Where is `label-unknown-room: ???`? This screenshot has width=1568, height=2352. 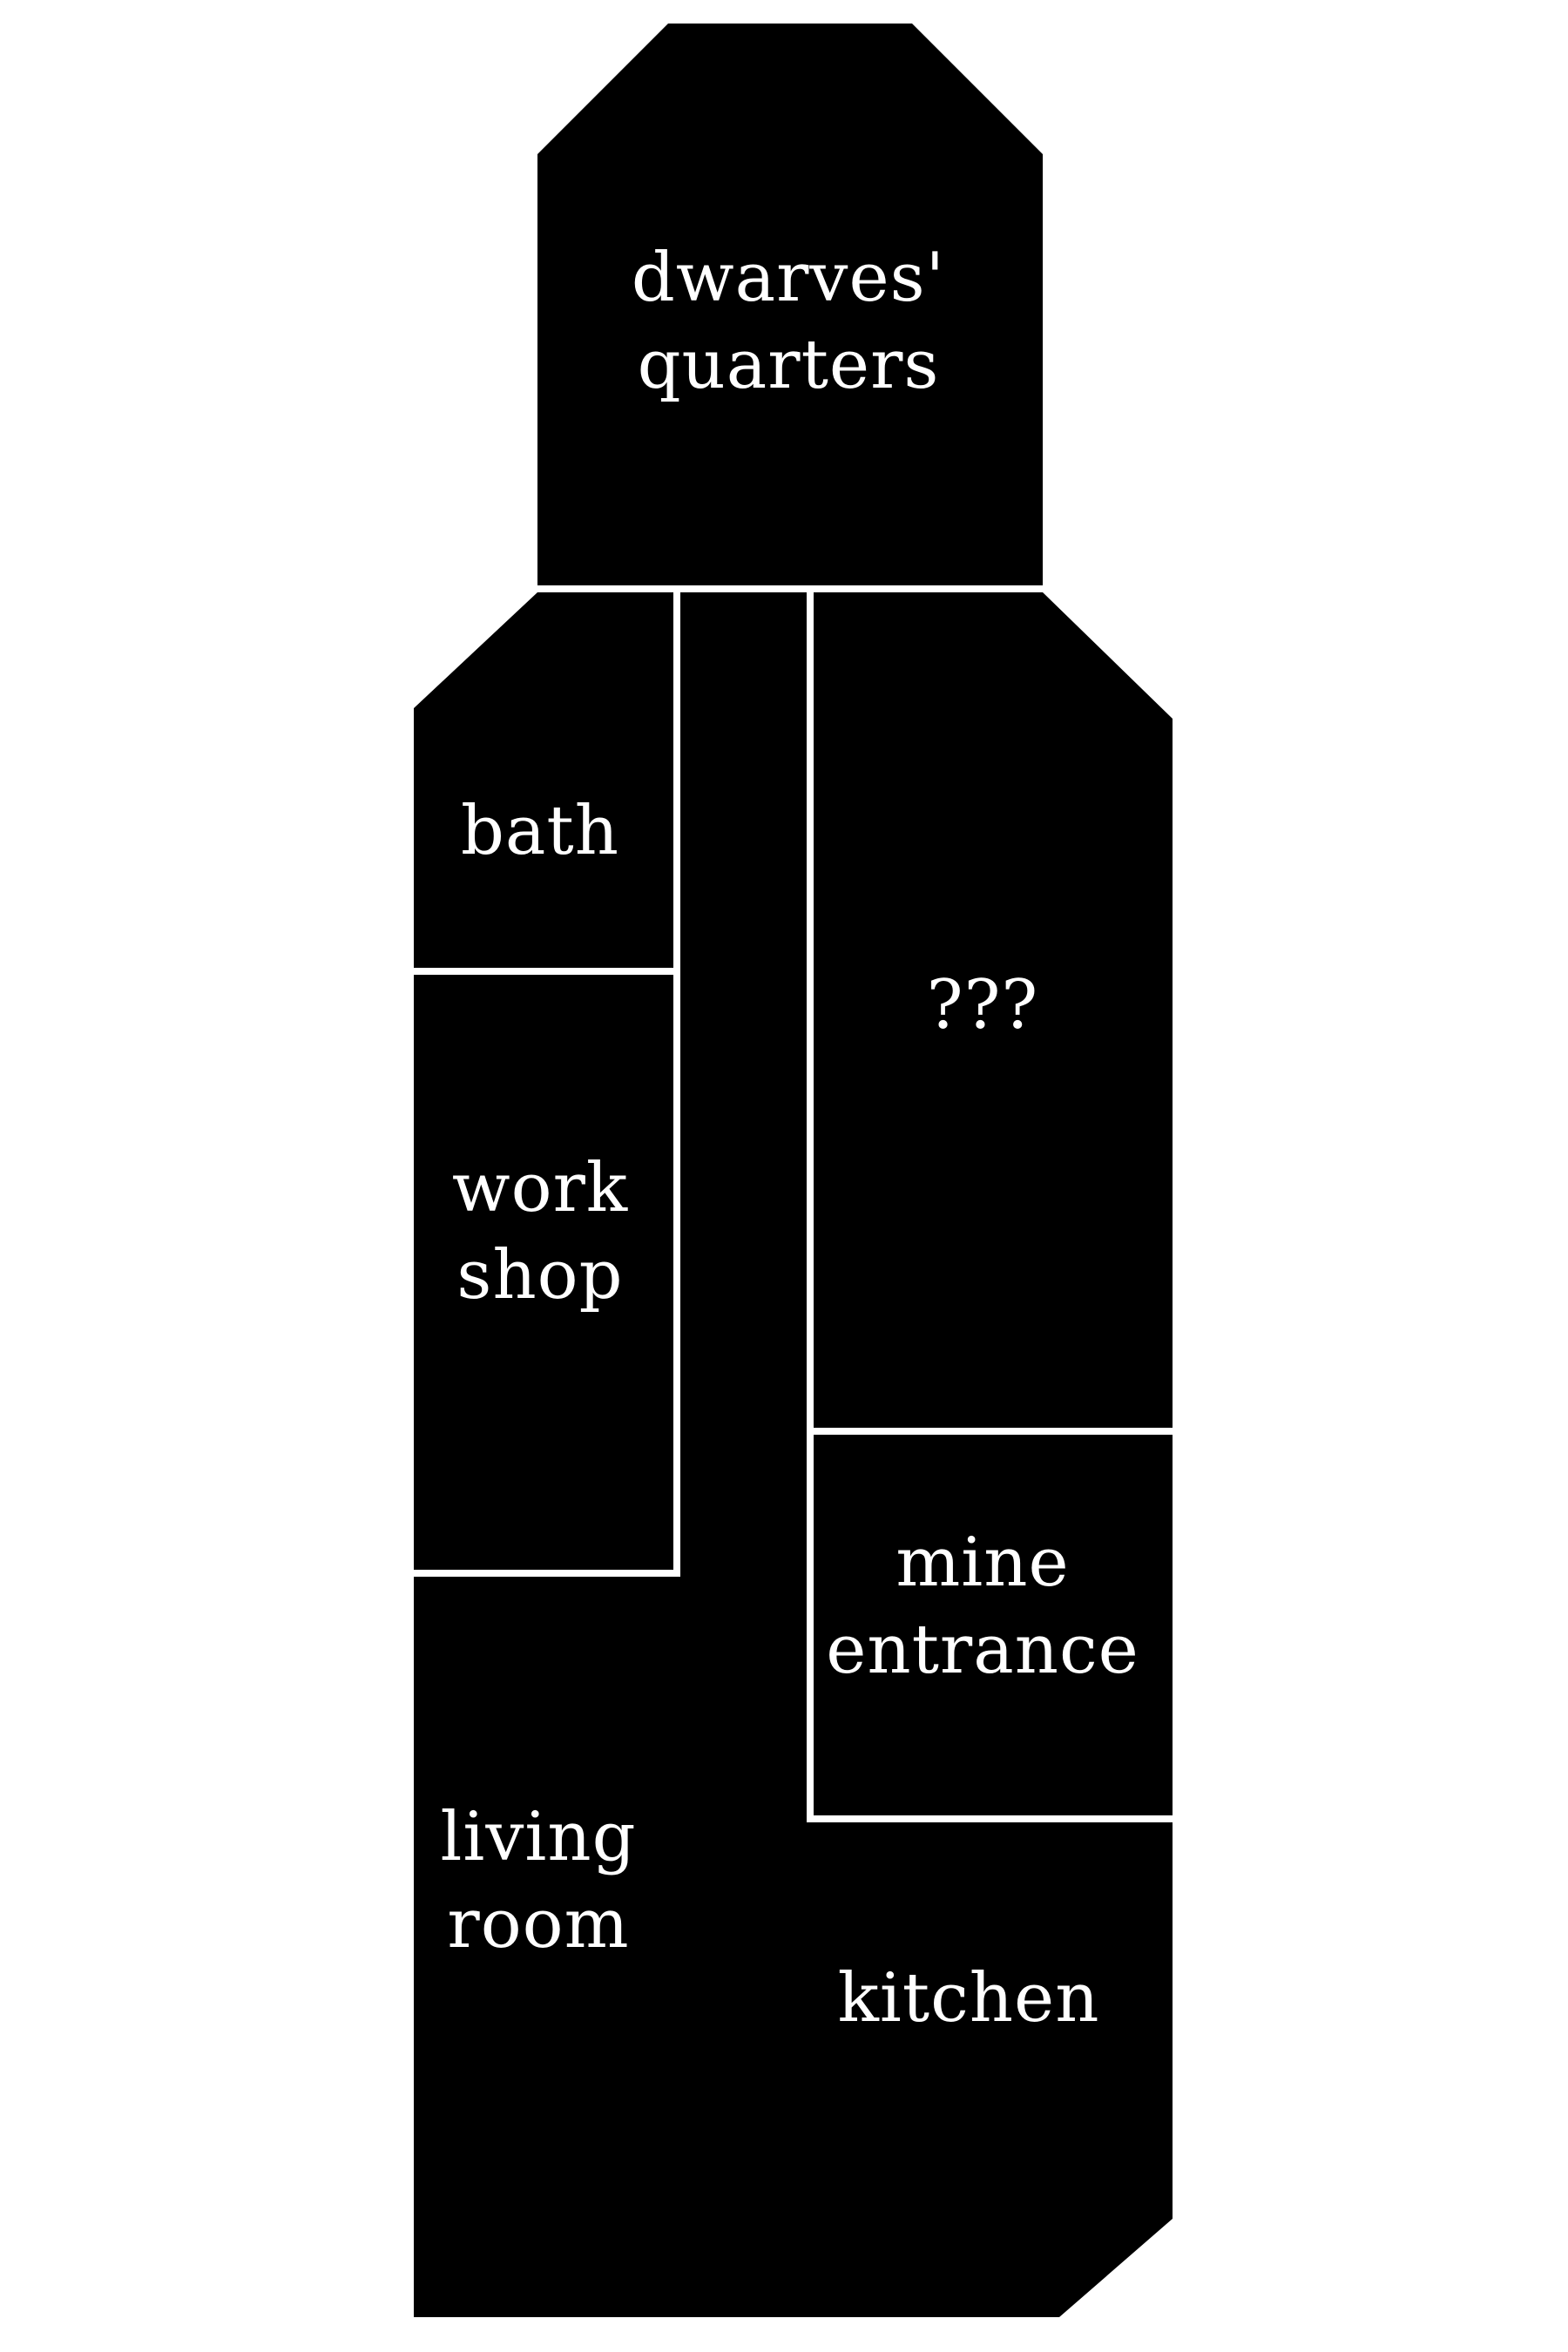
label-unknown-room: ??? is located at coordinates (983, 1005).